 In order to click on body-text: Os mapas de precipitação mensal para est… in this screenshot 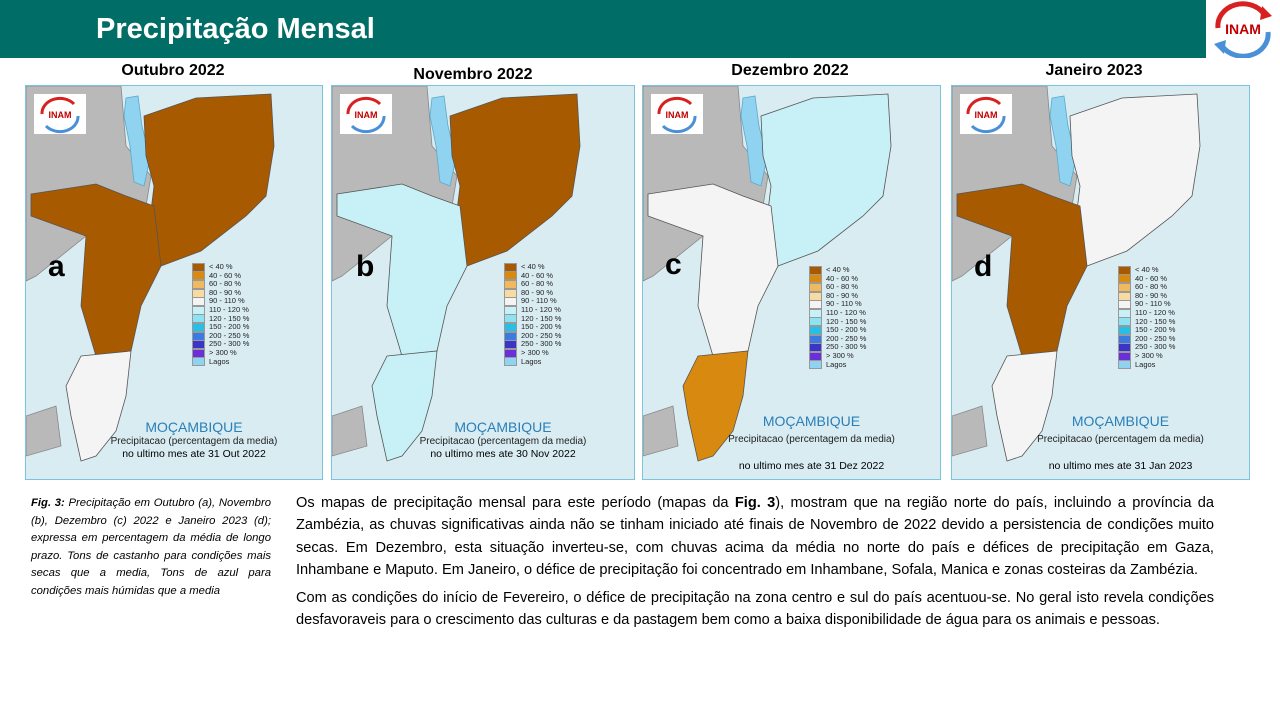, I will do `click(755, 564)`.